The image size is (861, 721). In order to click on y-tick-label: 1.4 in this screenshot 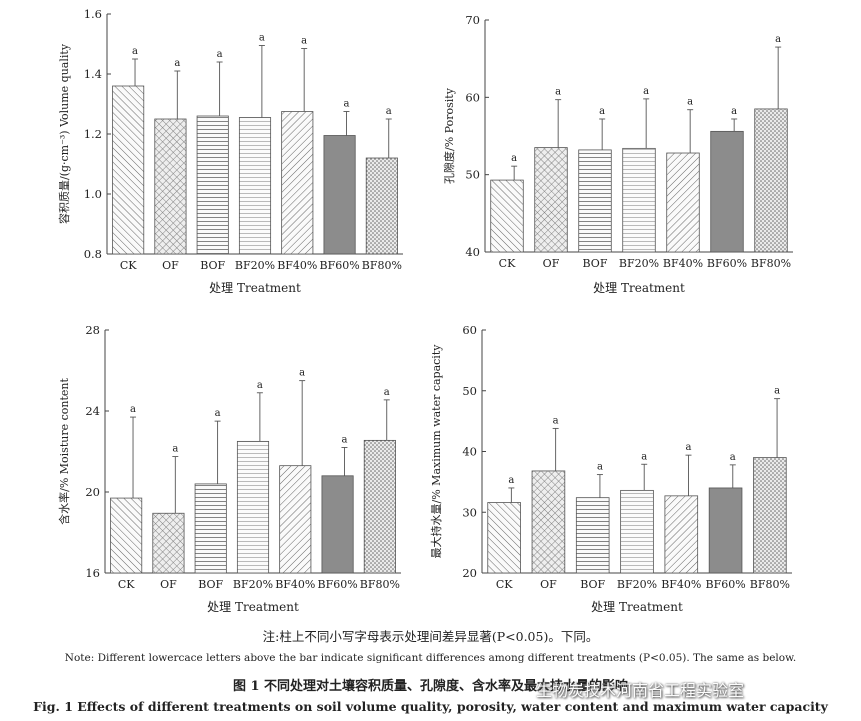, I will do `click(93, 74)`.